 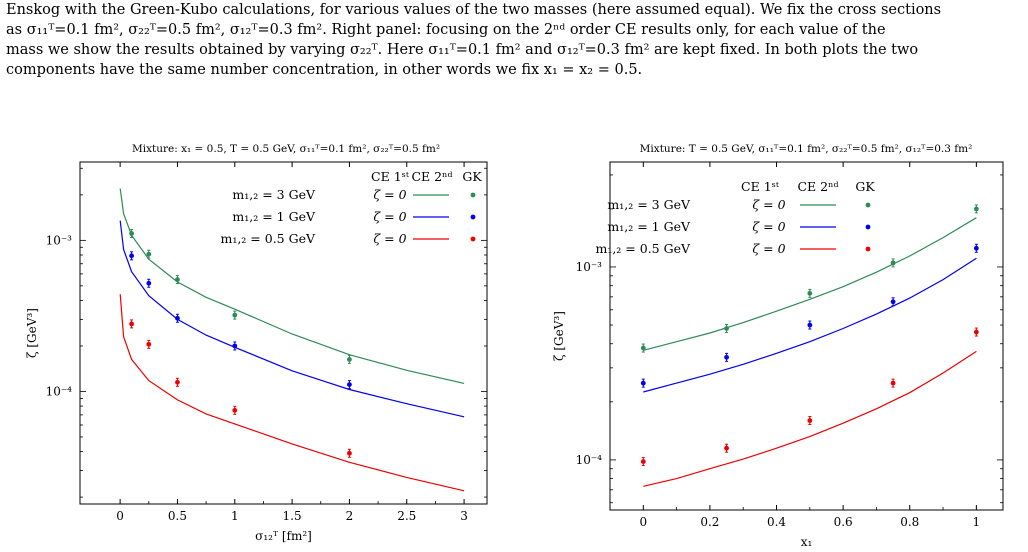 I want to click on x-tick-label: 0.2, so click(x=709, y=522).